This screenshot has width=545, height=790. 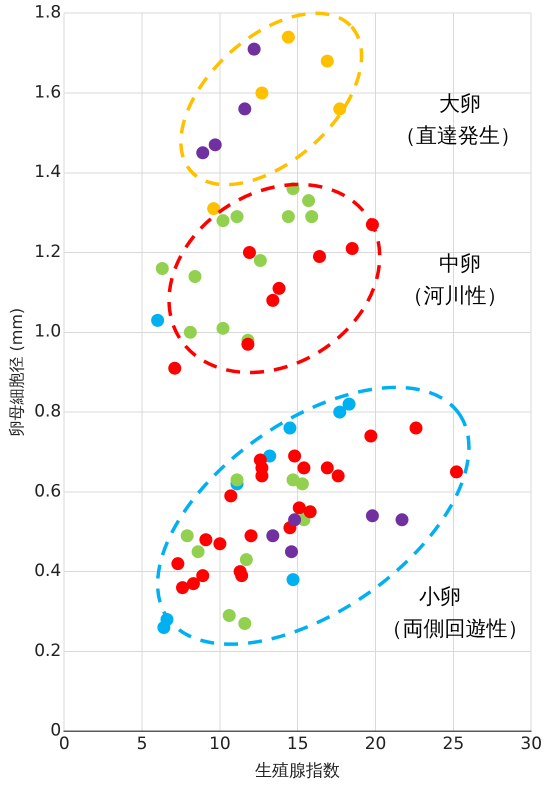 I want to click on x-tick-label: 5, so click(x=142, y=744).